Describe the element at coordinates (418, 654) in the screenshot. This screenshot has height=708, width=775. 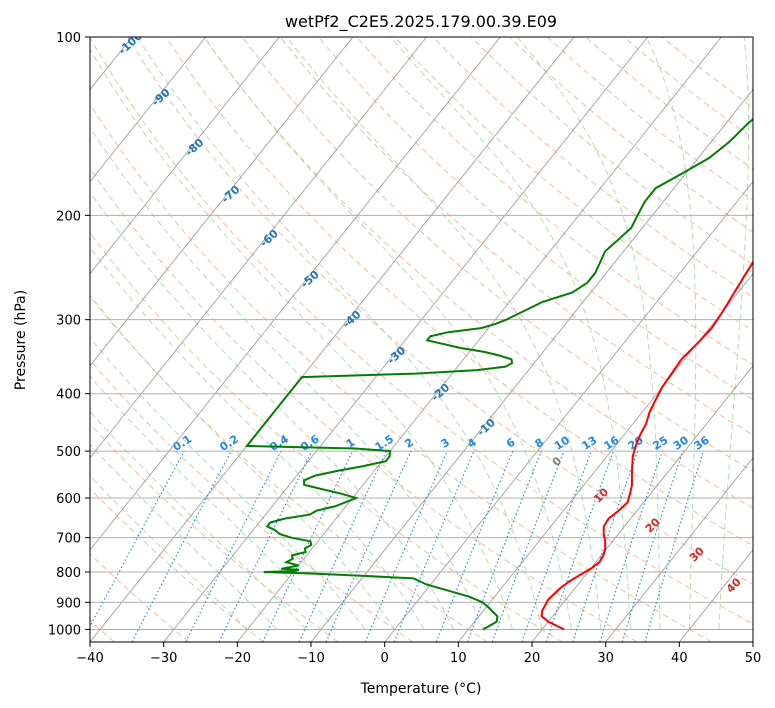
I see `x-axis: −40 −30 −20 −10 0 10 20 30 40 50` at that location.